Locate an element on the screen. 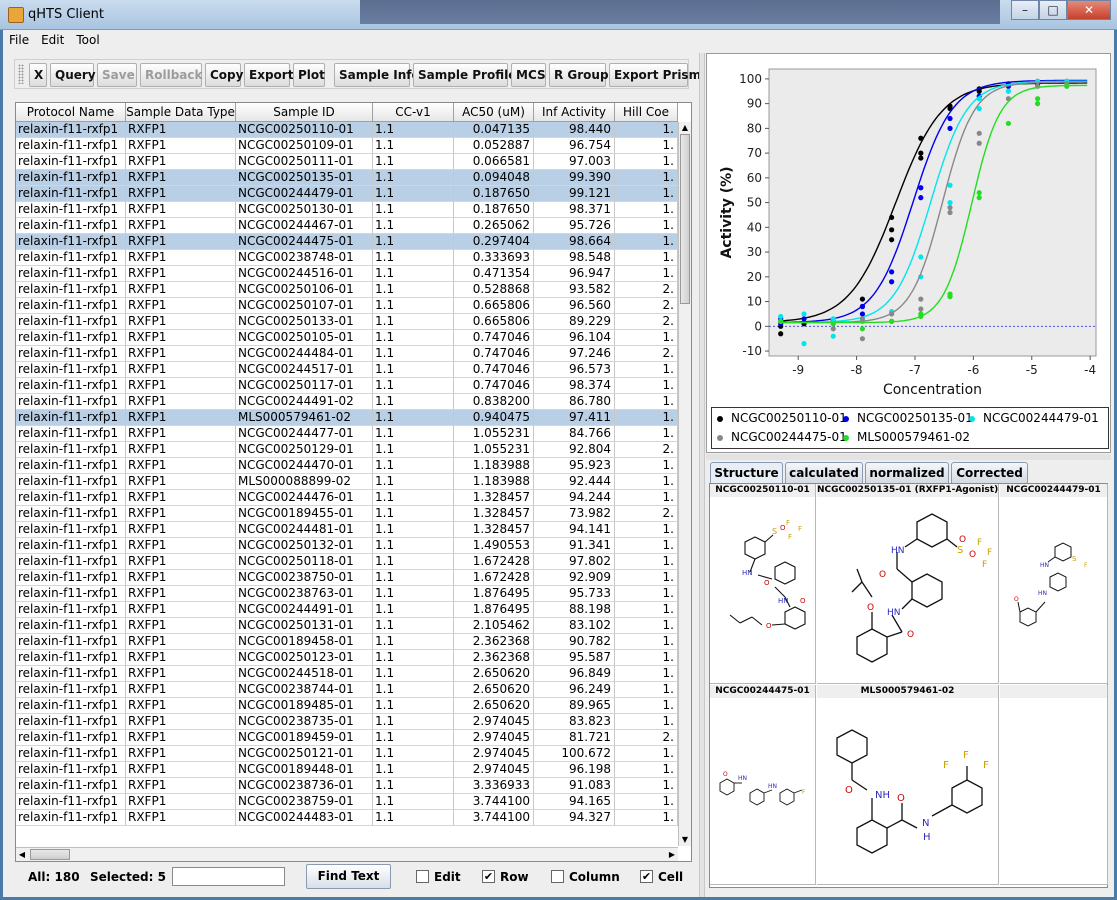 This screenshot has width=1117, height=900. col-cc-v1: CC-v1 is located at coordinates (413, 112).